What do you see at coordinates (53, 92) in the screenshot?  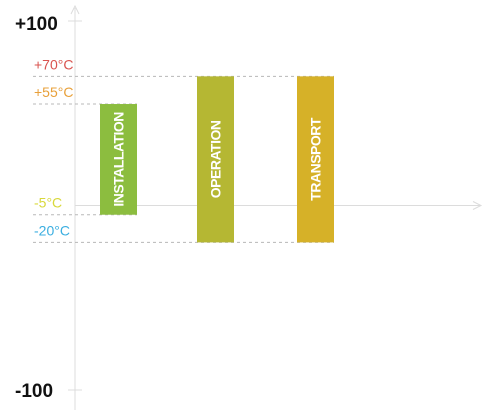 I see `temp-label-55c: +55°C` at bounding box center [53, 92].